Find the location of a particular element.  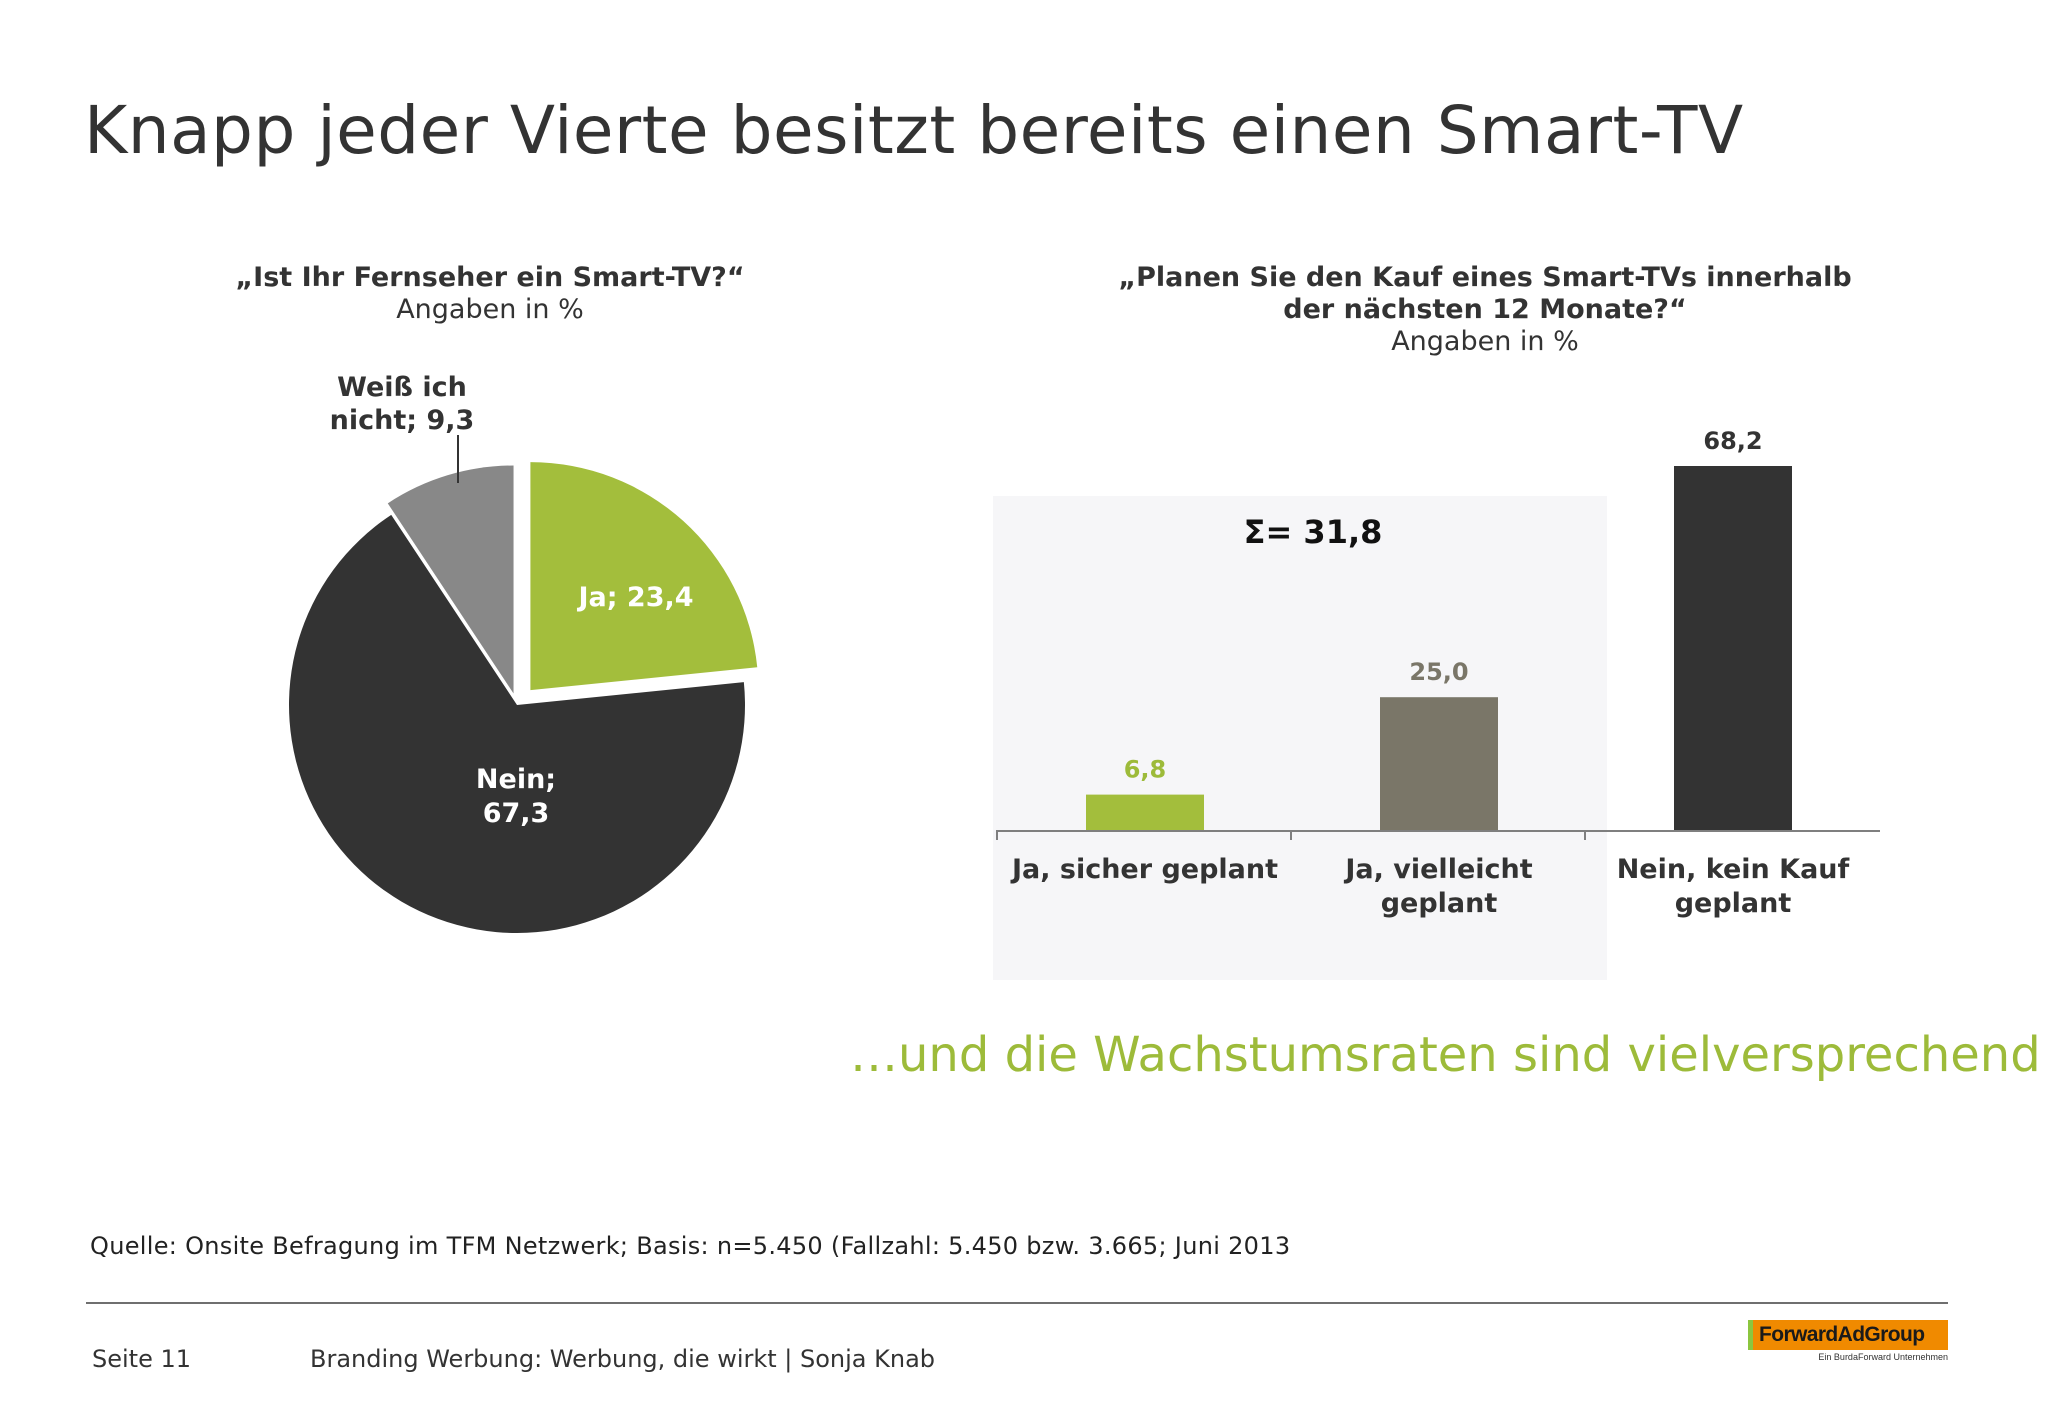

pie-label-ja: Ja; 23,4 is located at coordinates (634, 597).